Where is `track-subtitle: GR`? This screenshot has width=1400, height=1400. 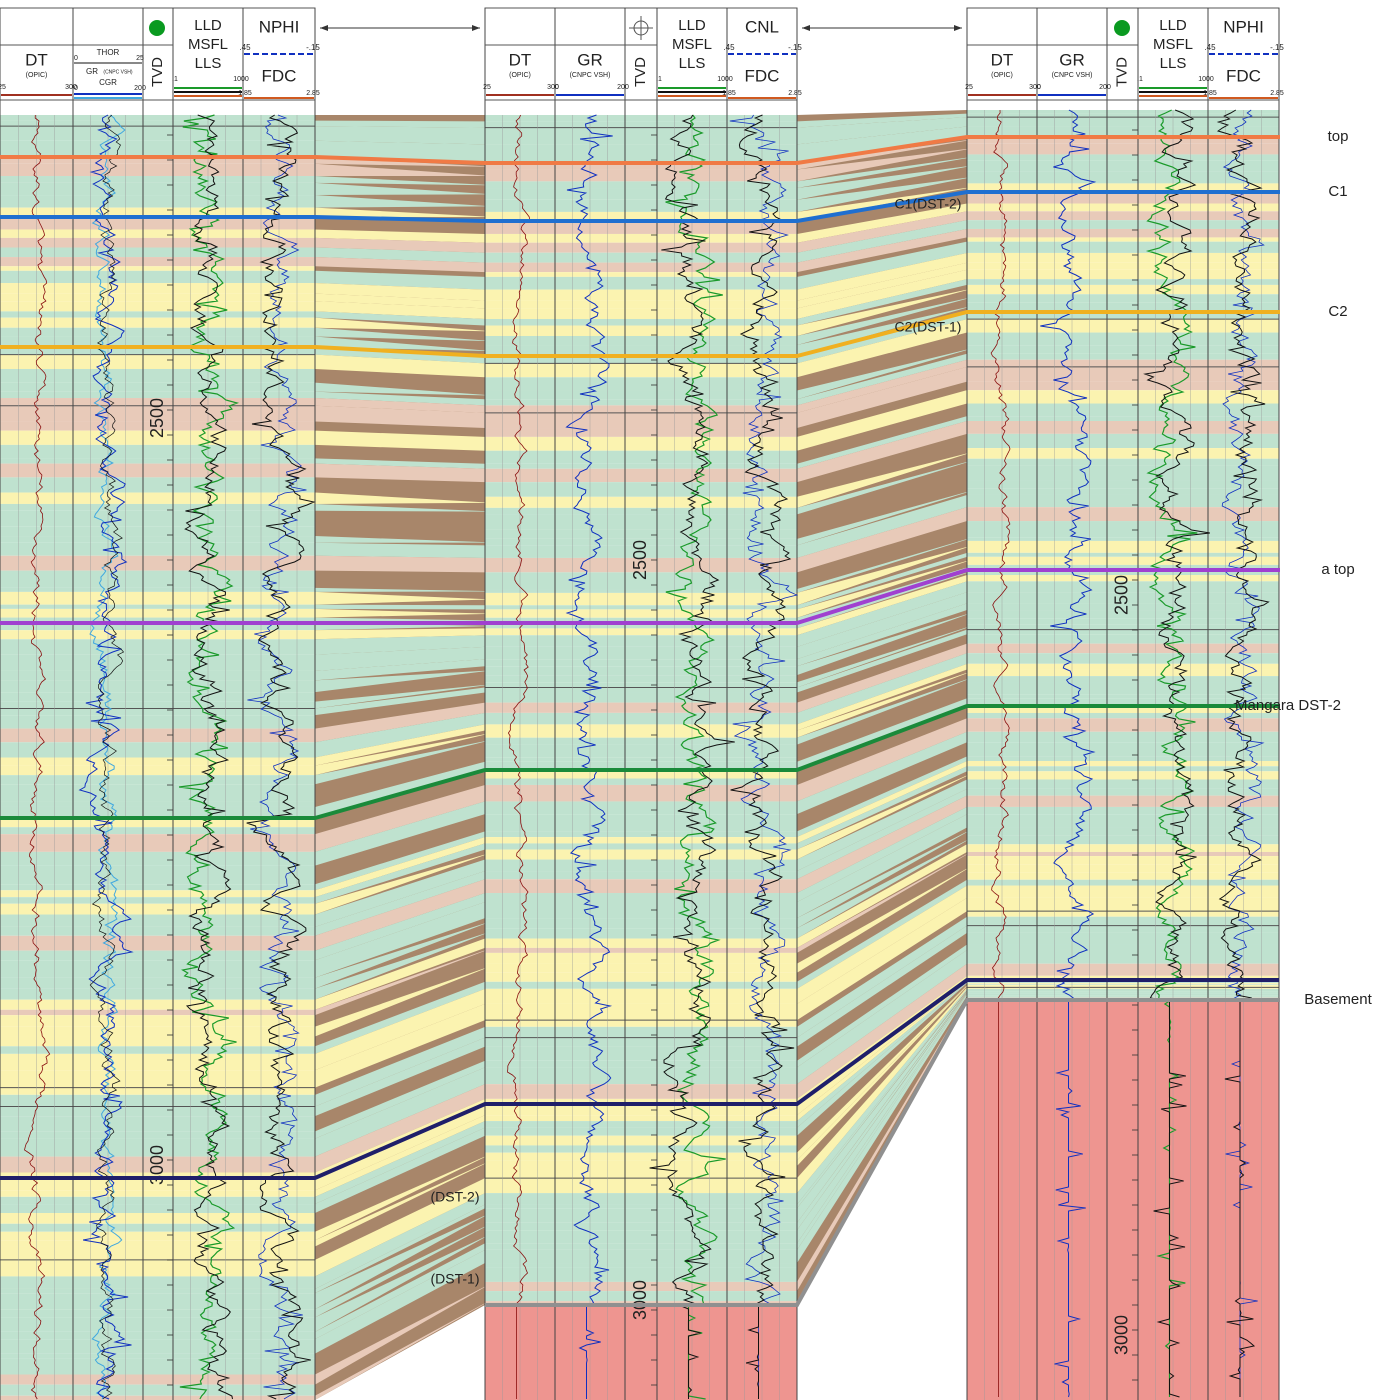 track-subtitle: GR is located at coordinates (92, 71).